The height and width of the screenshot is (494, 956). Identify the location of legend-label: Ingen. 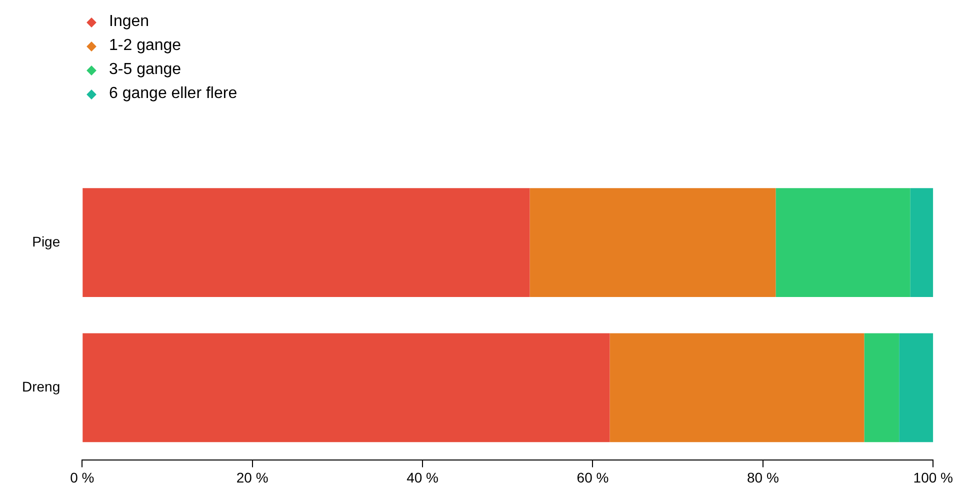
(129, 22).